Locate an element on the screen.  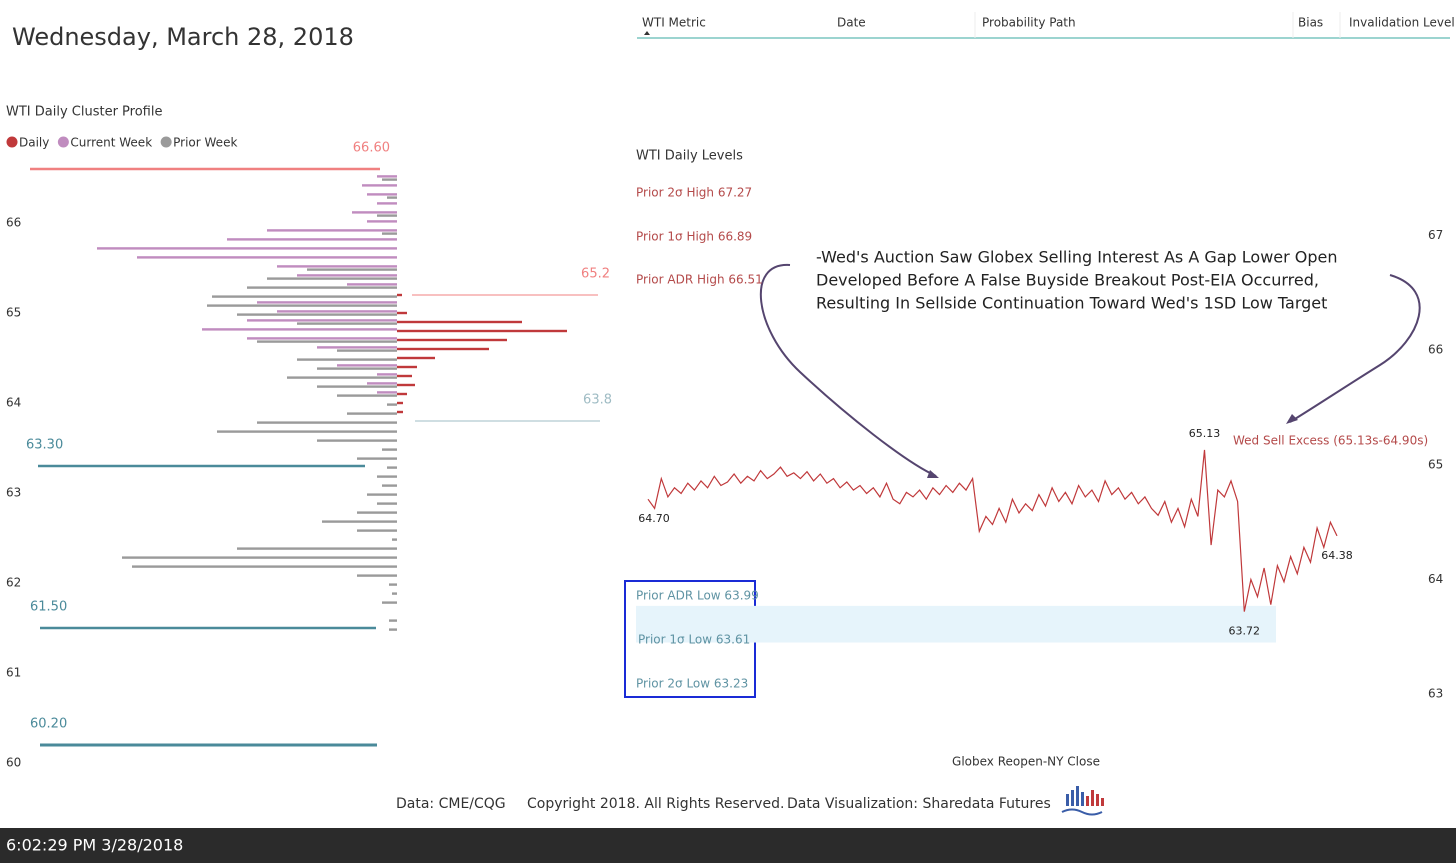
legend-label: Current Week is located at coordinates (111, 143).